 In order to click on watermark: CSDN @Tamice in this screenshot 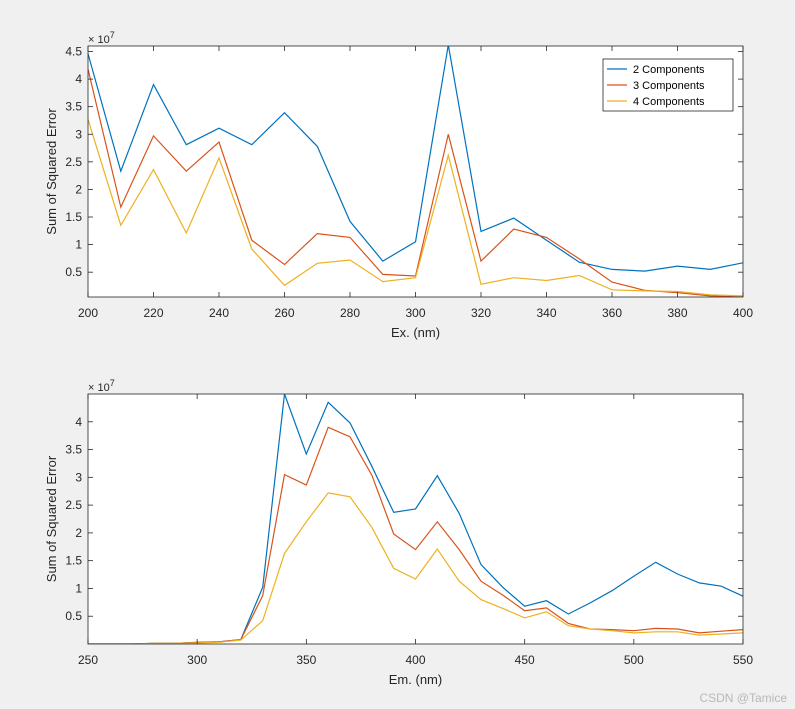, I will do `click(743, 698)`.